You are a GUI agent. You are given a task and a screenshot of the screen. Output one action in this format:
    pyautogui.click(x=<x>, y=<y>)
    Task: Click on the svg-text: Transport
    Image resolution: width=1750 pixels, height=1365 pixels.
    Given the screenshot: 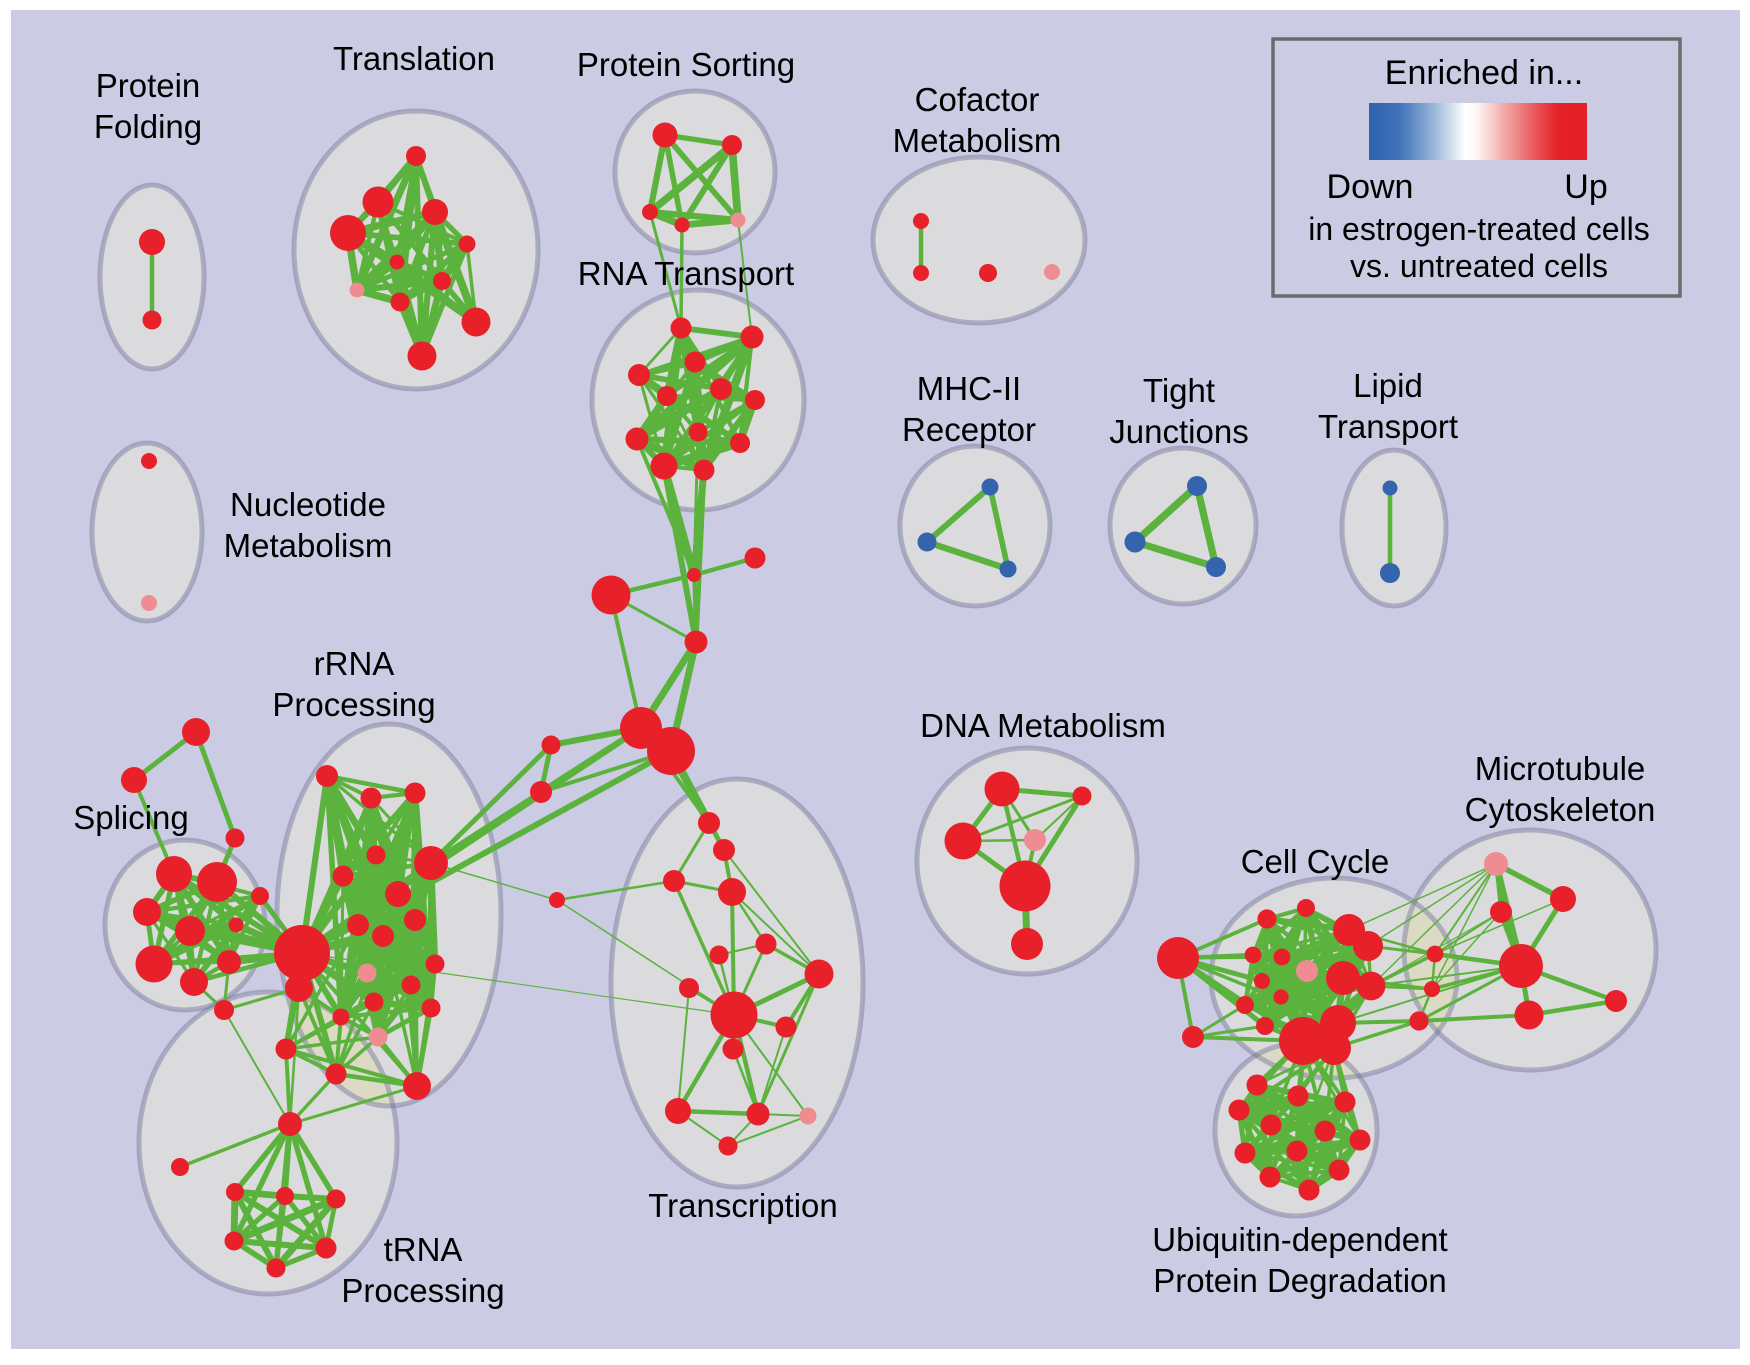 What is the action you would take?
    pyautogui.click(x=1388, y=426)
    